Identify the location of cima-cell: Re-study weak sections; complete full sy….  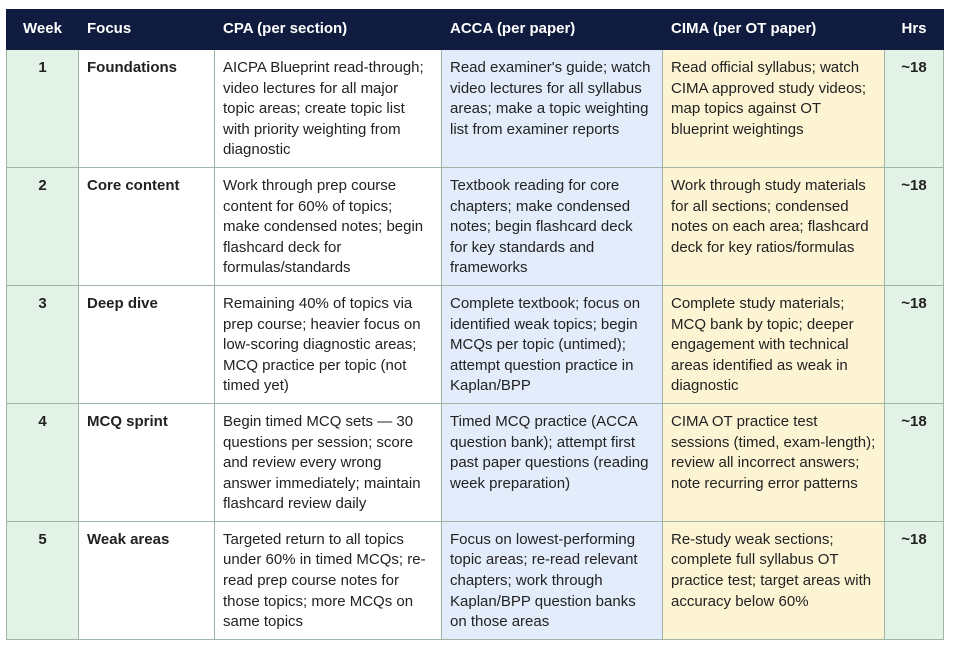
(773, 580).